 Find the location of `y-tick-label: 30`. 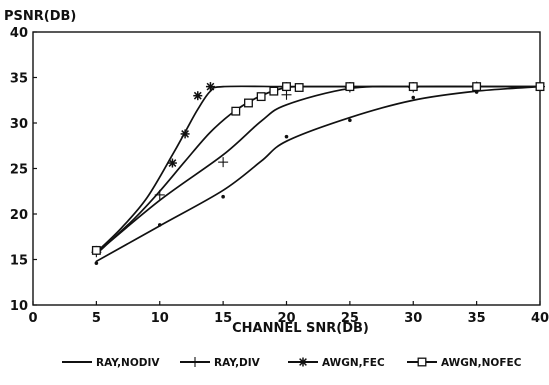

y-tick-label: 30 is located at coordinates (19, 124).